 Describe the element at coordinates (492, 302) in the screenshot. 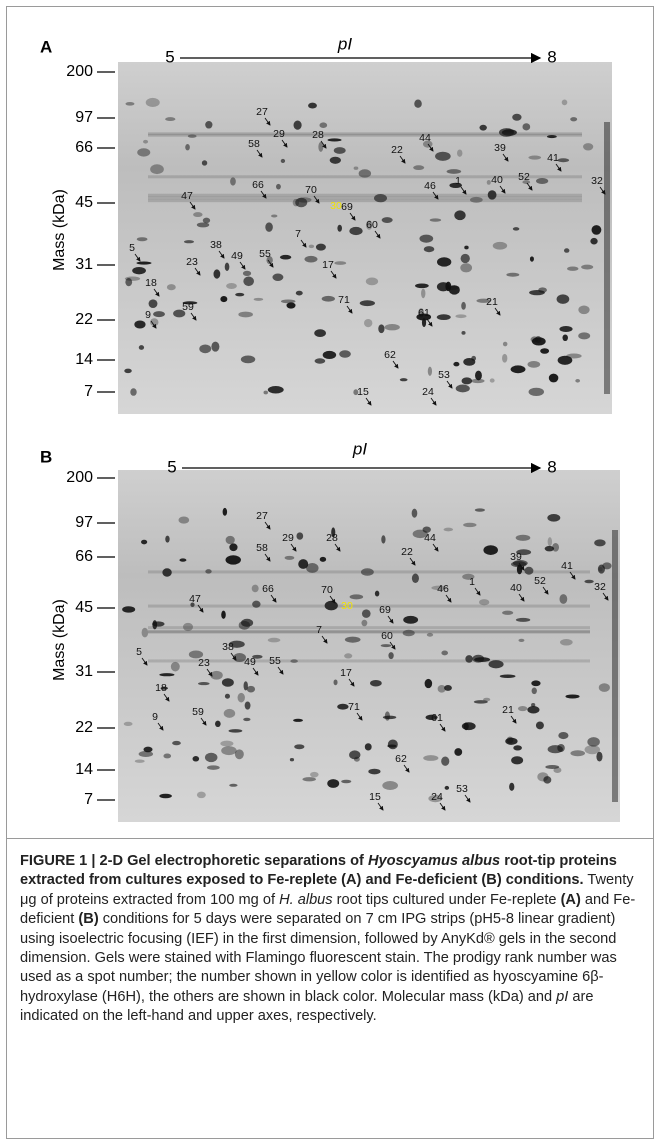

I see `spot-label: 21` at that location.